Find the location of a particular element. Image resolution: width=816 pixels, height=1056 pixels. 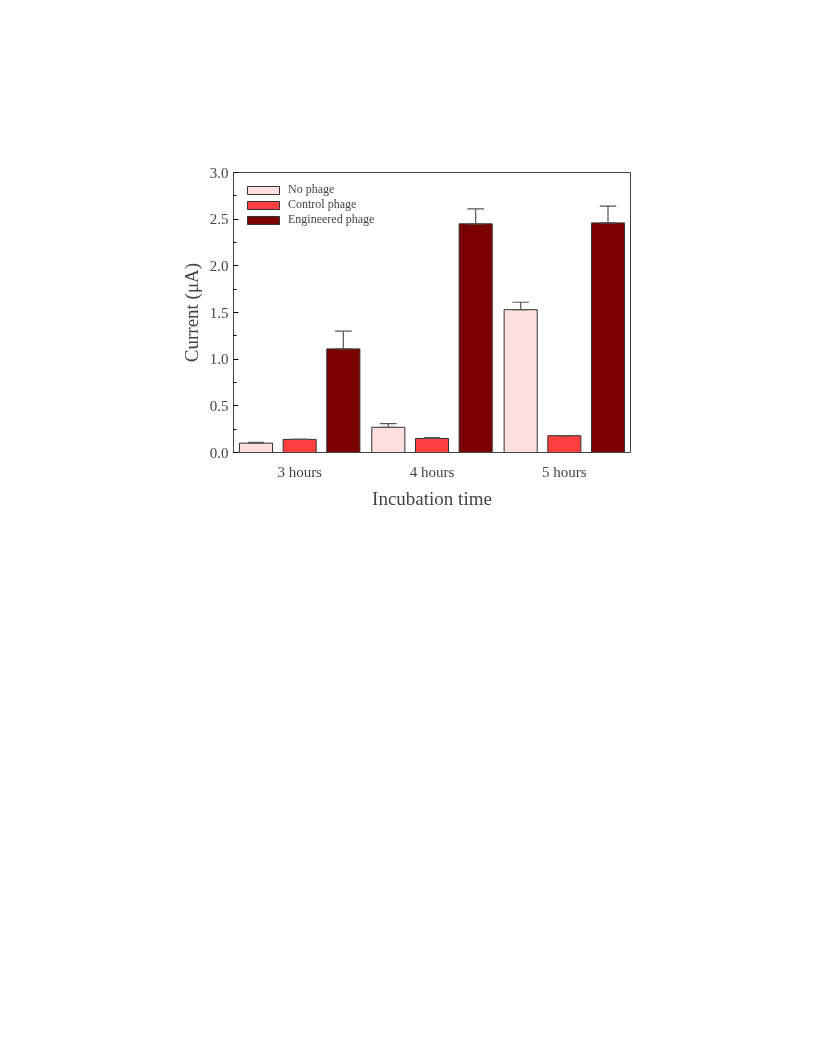

y-tick-label: 1.5 is located at coordinates (219, 312).